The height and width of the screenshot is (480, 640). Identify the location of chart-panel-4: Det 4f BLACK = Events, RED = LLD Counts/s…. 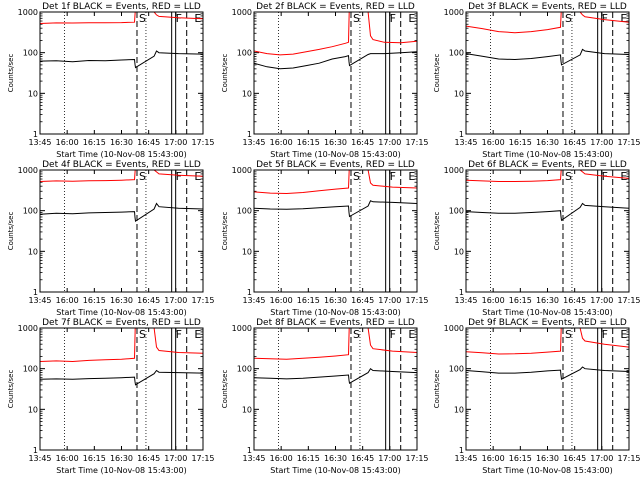
(111, 238).